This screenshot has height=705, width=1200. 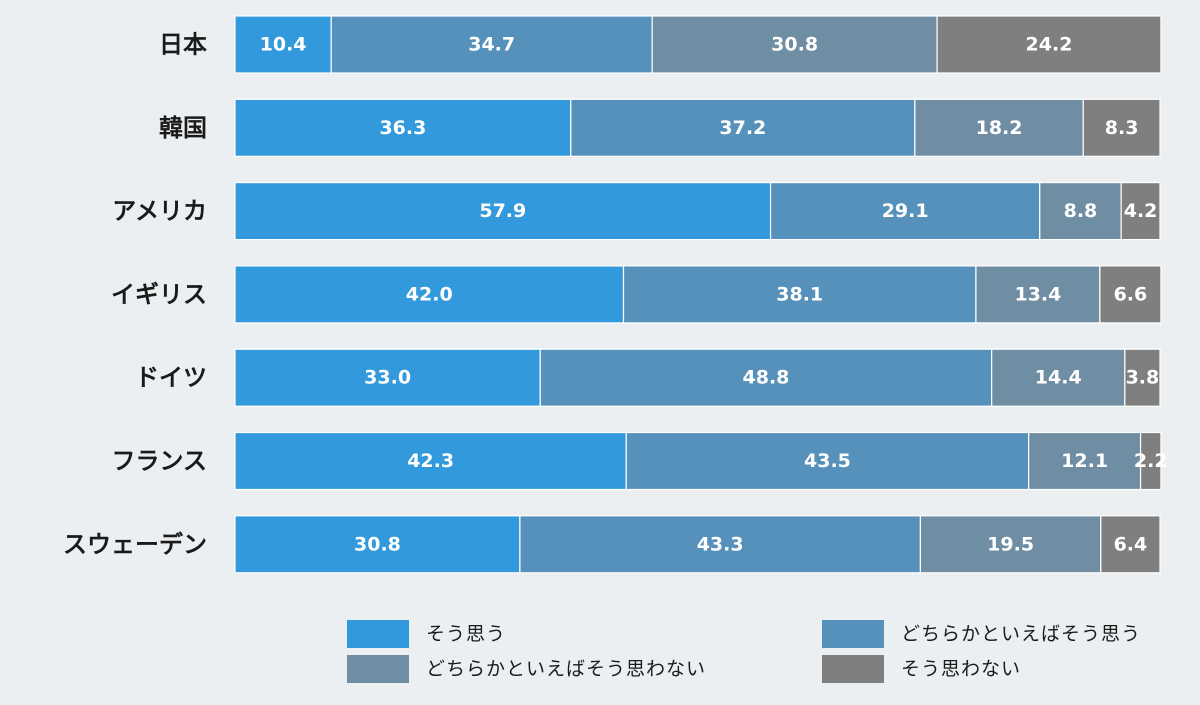 I want to click on data-label: 38.1, so click(x=799, y=294).